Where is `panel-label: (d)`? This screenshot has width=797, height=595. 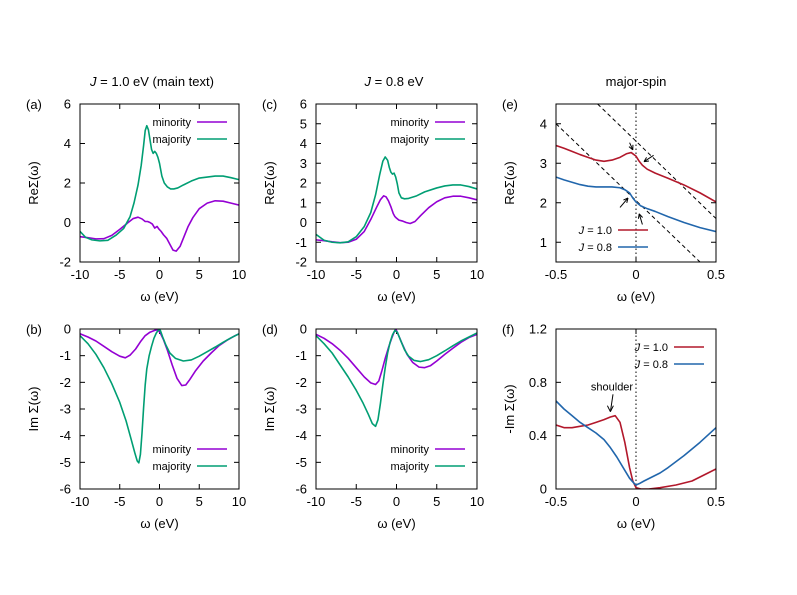
panel-label: (d) is located at coordinates (270, 329).